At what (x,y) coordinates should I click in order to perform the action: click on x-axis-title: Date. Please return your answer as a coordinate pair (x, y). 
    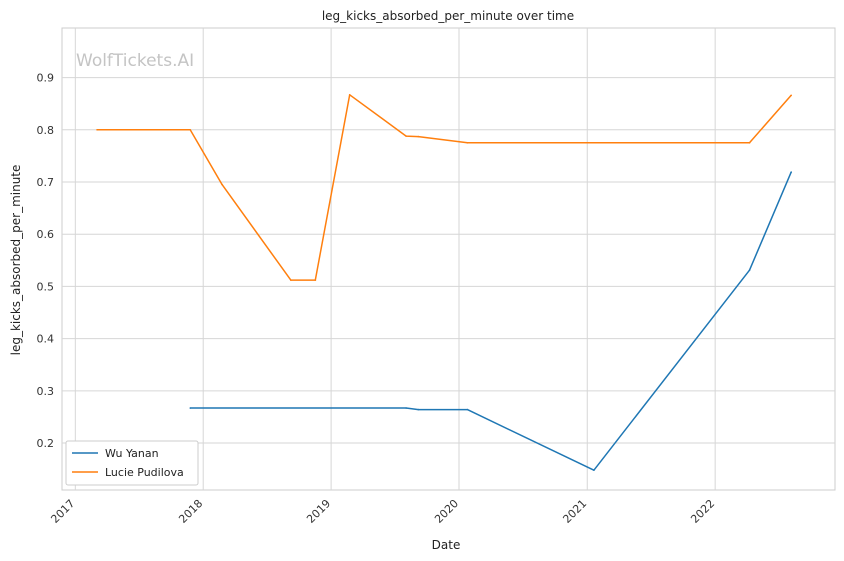
    Looking at the image, I should click on (446, 545).